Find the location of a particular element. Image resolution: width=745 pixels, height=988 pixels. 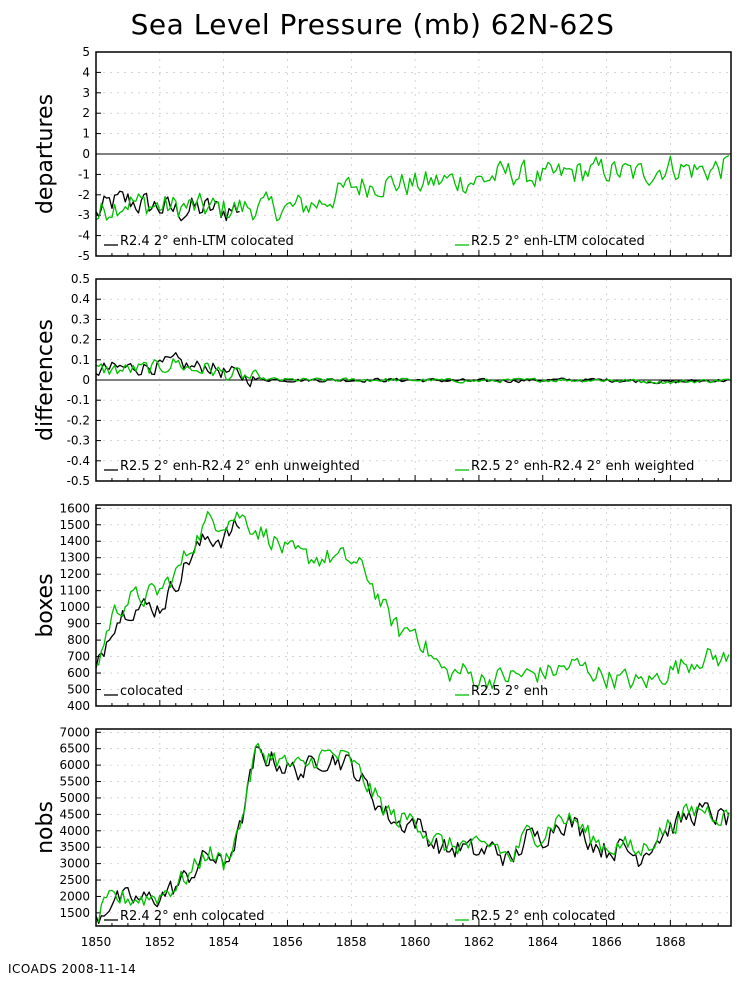

y-tick-label: 0.3 is located at coordinates (80, 319).